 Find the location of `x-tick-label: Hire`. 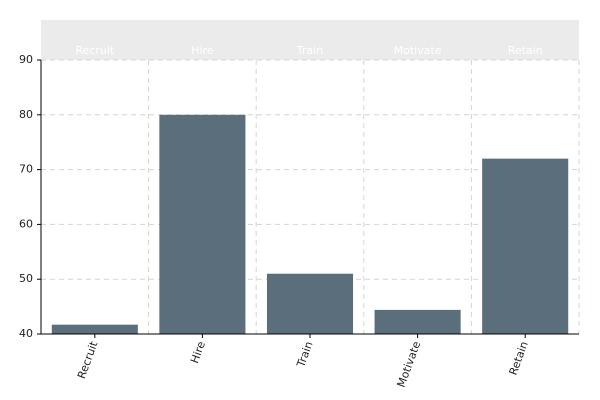

x-tick-label: Hire is located at coordinates (198, 352).